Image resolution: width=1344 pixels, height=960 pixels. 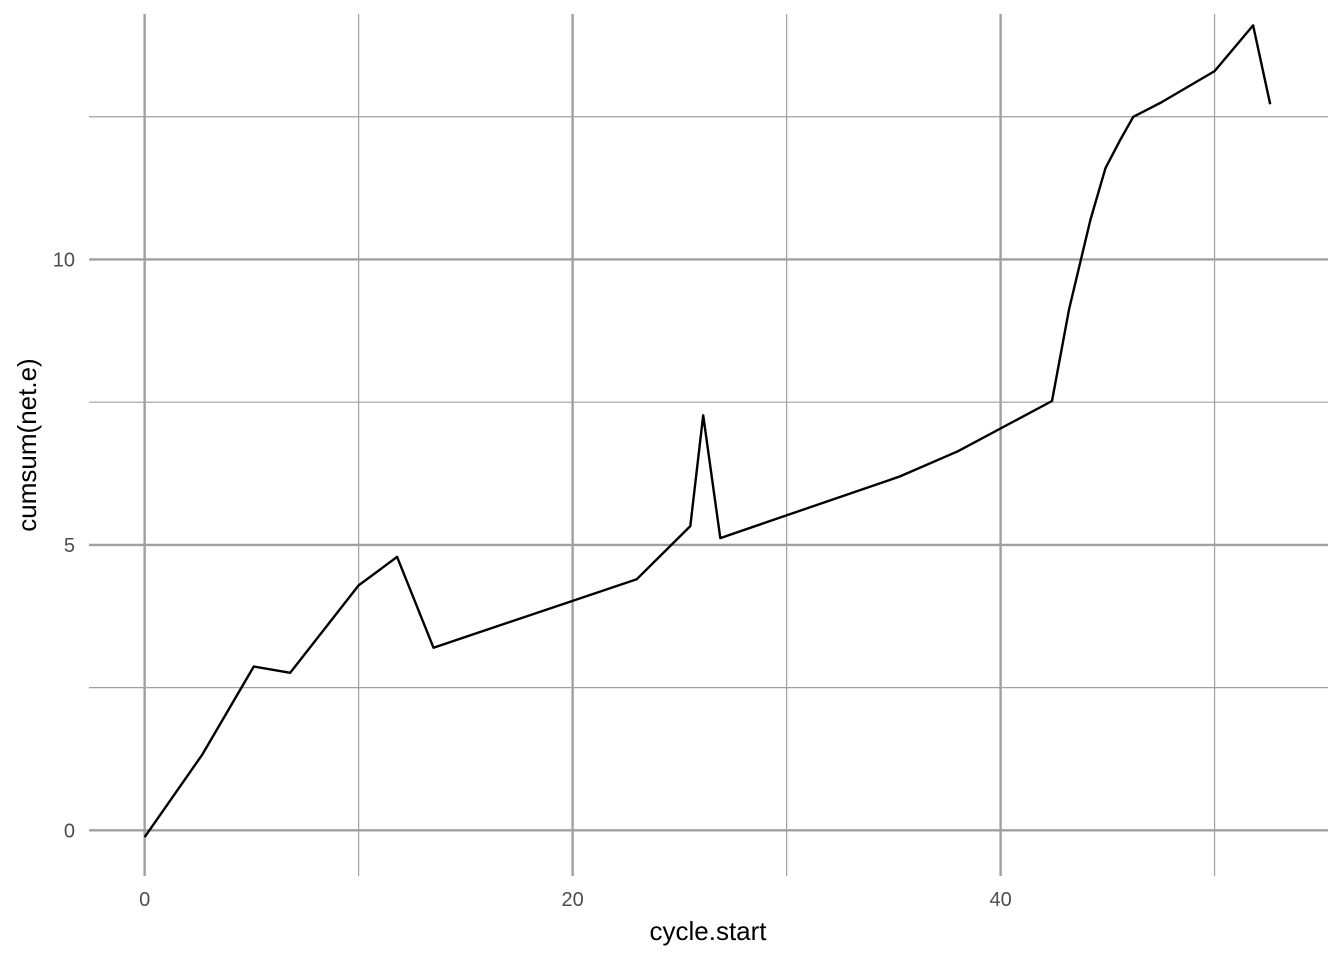 I want to click on x-tick-label: 40, so click(x=1000, y=900).